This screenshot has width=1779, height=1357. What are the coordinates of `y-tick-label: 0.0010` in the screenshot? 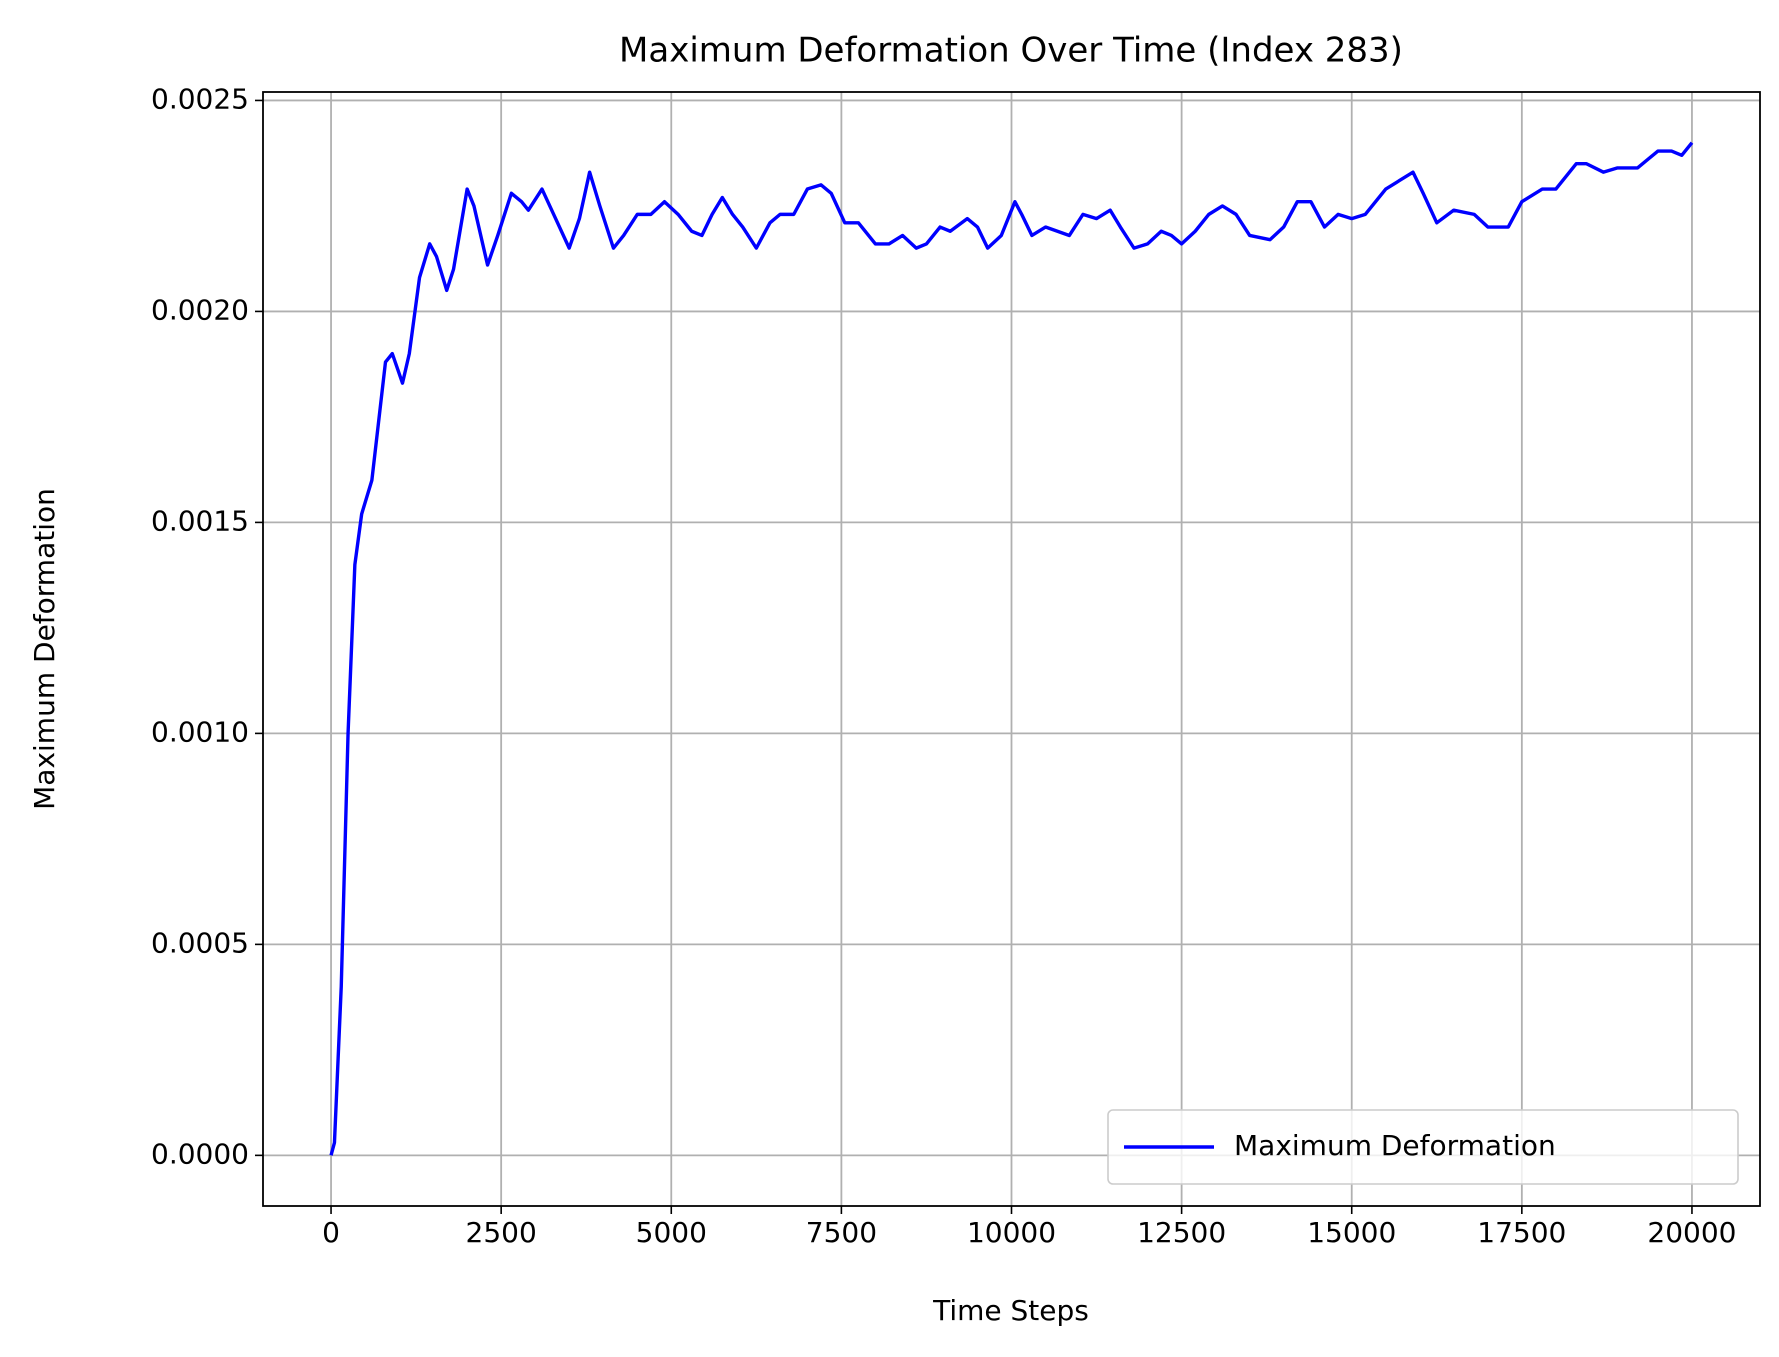 It's located at (200, 731).